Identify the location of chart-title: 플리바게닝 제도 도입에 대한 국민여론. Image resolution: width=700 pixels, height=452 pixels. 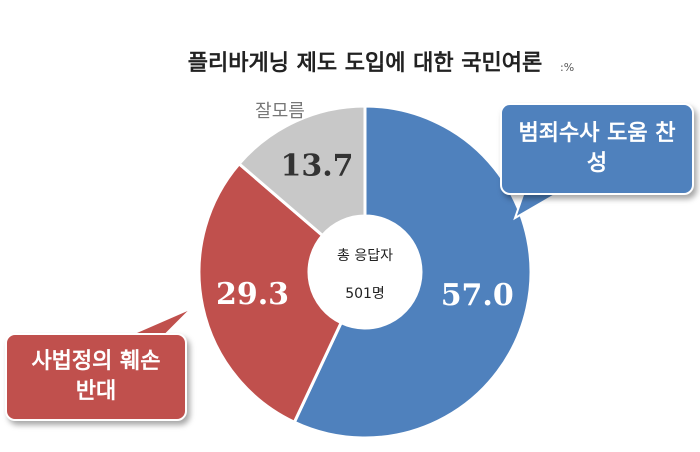
(365, 63).